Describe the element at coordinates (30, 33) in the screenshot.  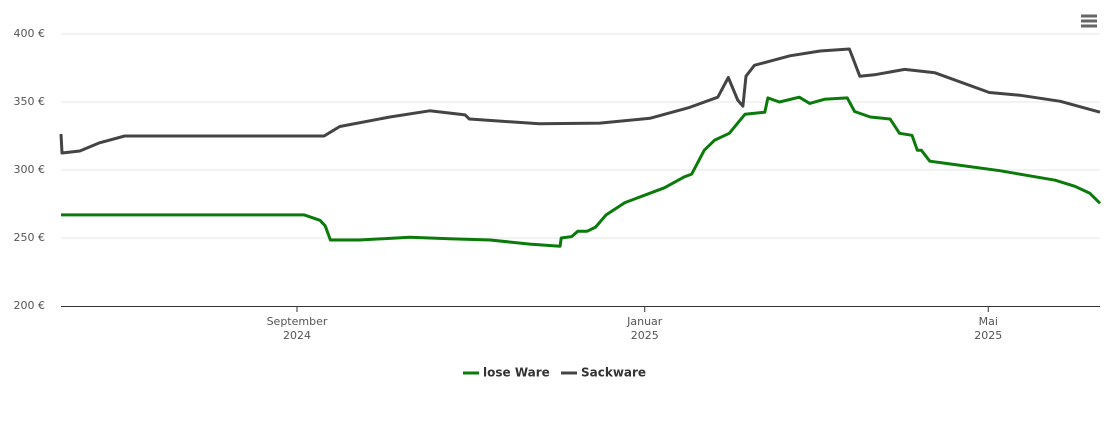
I see `y-tick-label: 400 €` at that location.